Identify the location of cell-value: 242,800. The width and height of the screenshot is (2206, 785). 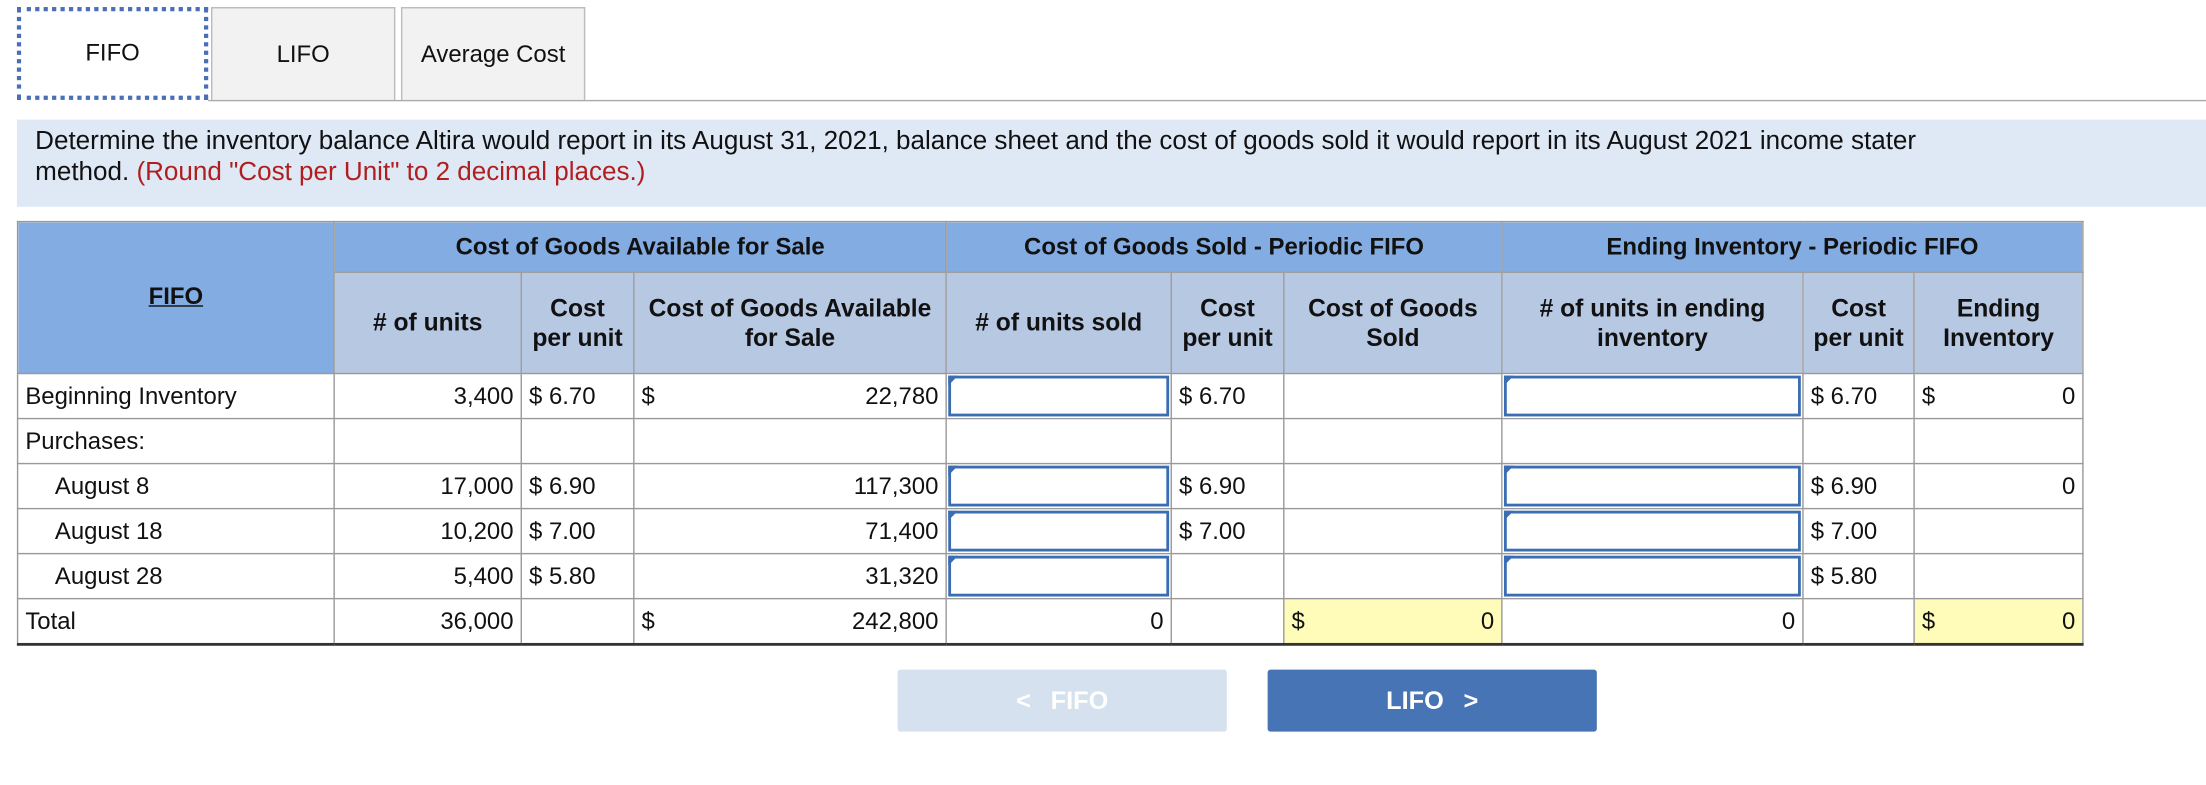
(895, 620).